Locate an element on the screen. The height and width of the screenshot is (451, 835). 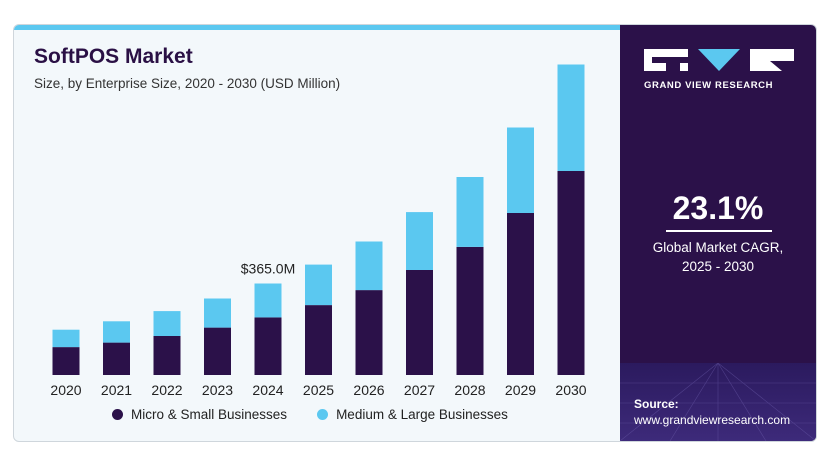
bar-medium-large-2024 is located at coordinates (268, 300).